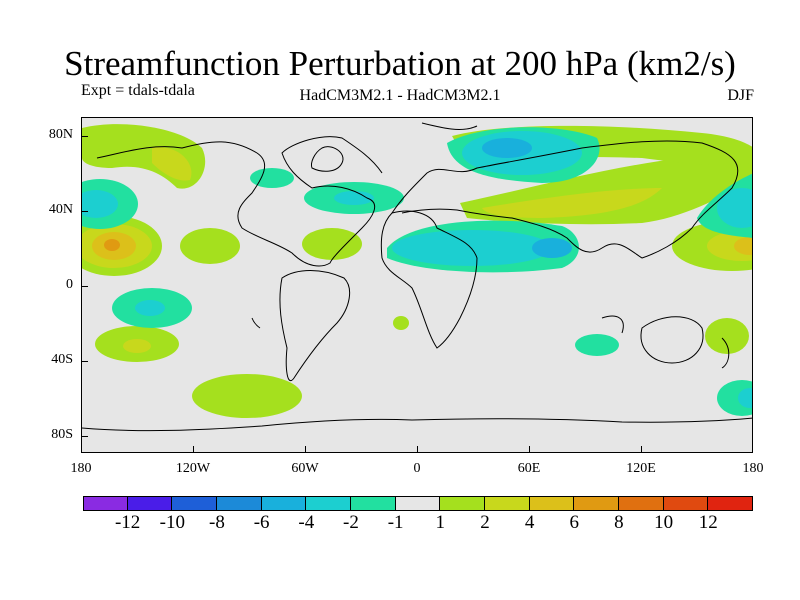 The width and height of the screenshot is (800, 600). What do you see at coordinates (127, 522) in the screenshot?
I see `colorbar-label: -12` at bounding box center [127, 522].